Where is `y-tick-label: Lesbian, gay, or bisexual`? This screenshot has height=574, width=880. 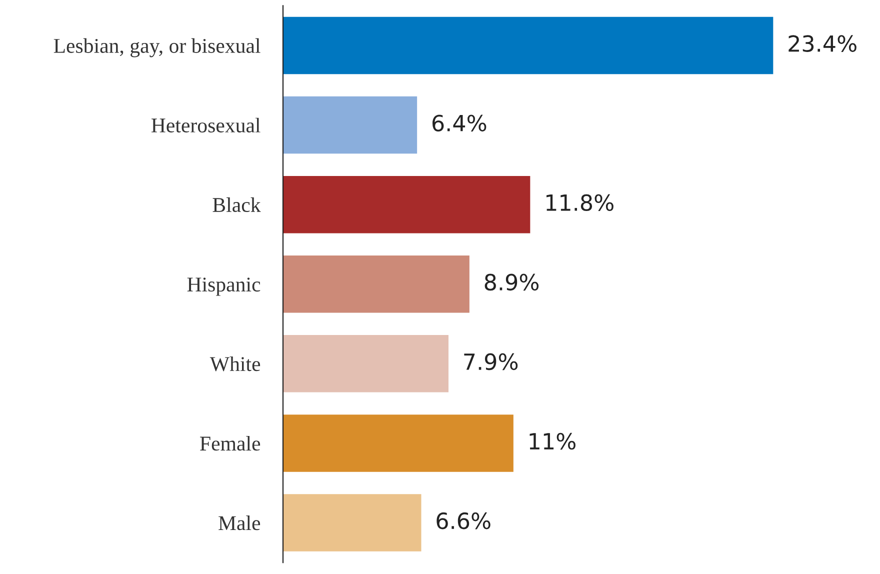
y-tick-label: Lesbian, gay, or bisexual is located at coordinates (157, 48).